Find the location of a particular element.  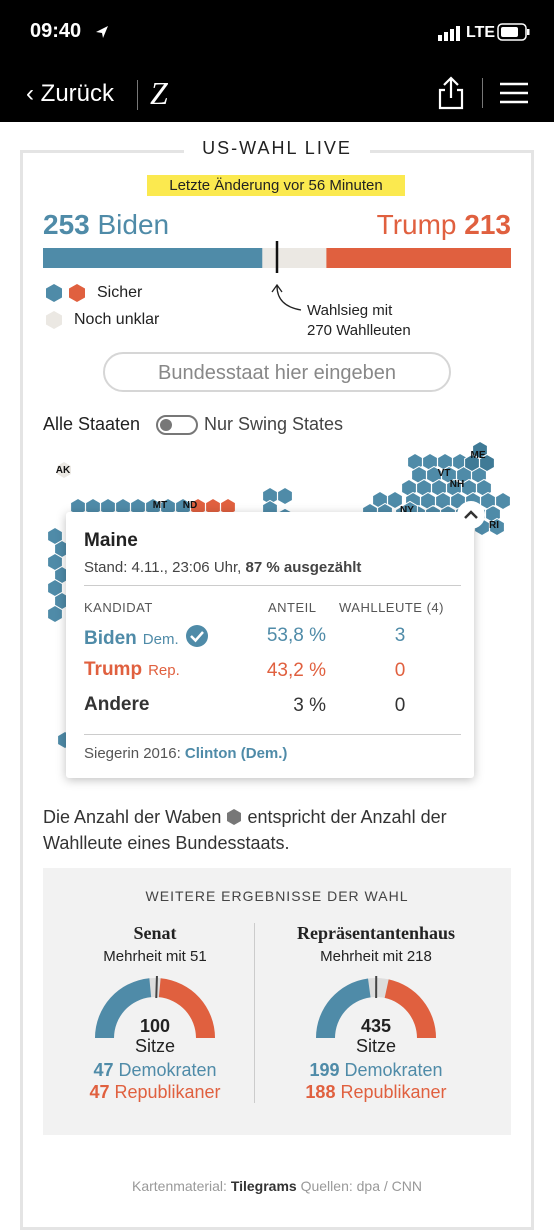

dem-count: 47 is located at coordinates (103, 1070).